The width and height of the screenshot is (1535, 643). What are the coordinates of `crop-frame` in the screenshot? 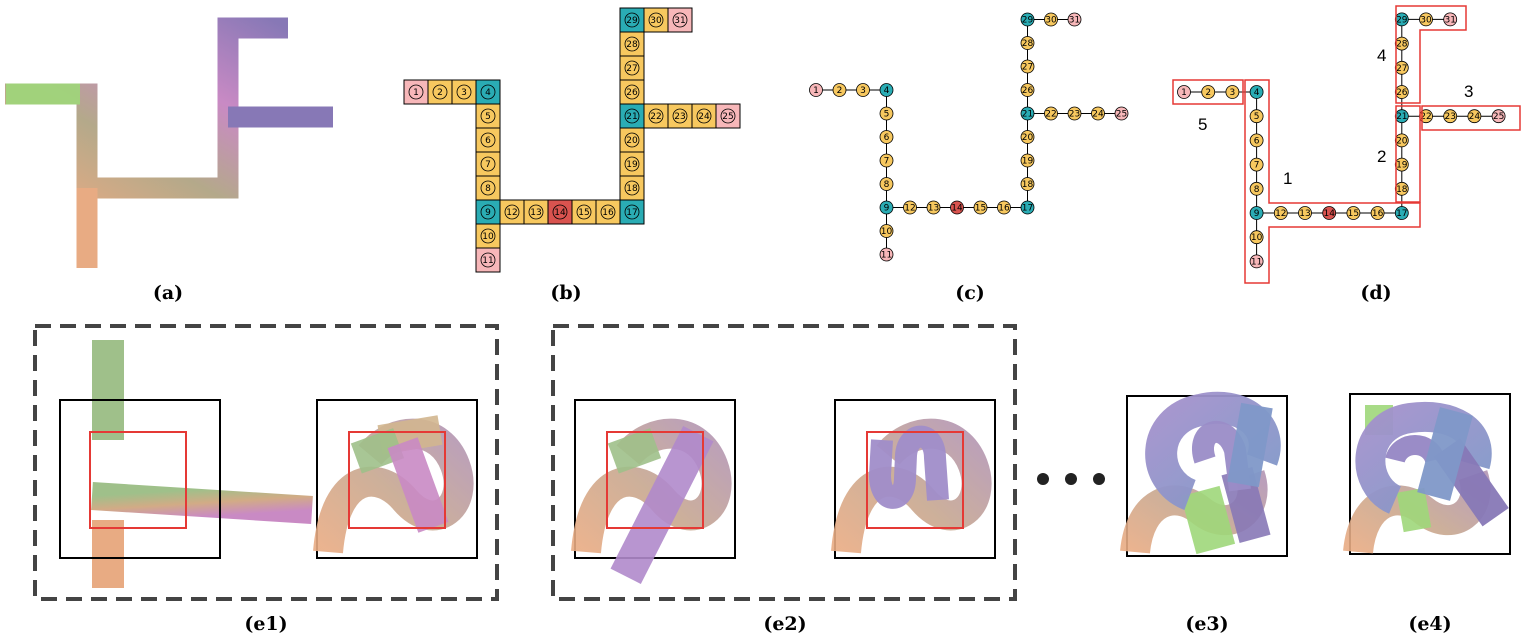 It's located at (915, 479).